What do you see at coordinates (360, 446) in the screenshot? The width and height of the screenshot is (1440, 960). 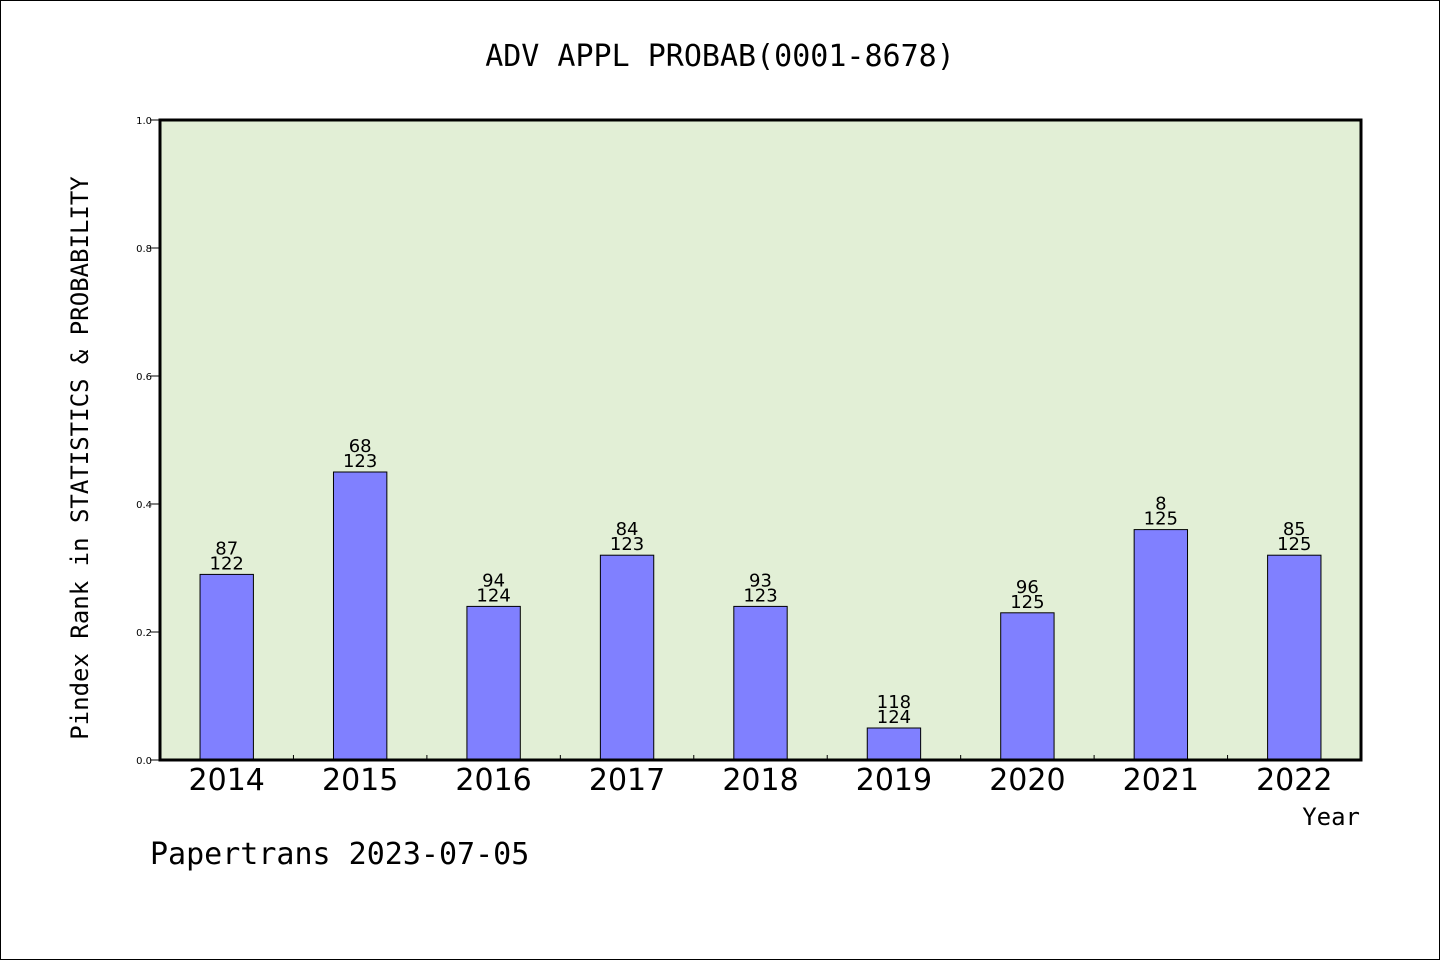 I see `bar-rank-label: 68` at bounding box center [360, 446].